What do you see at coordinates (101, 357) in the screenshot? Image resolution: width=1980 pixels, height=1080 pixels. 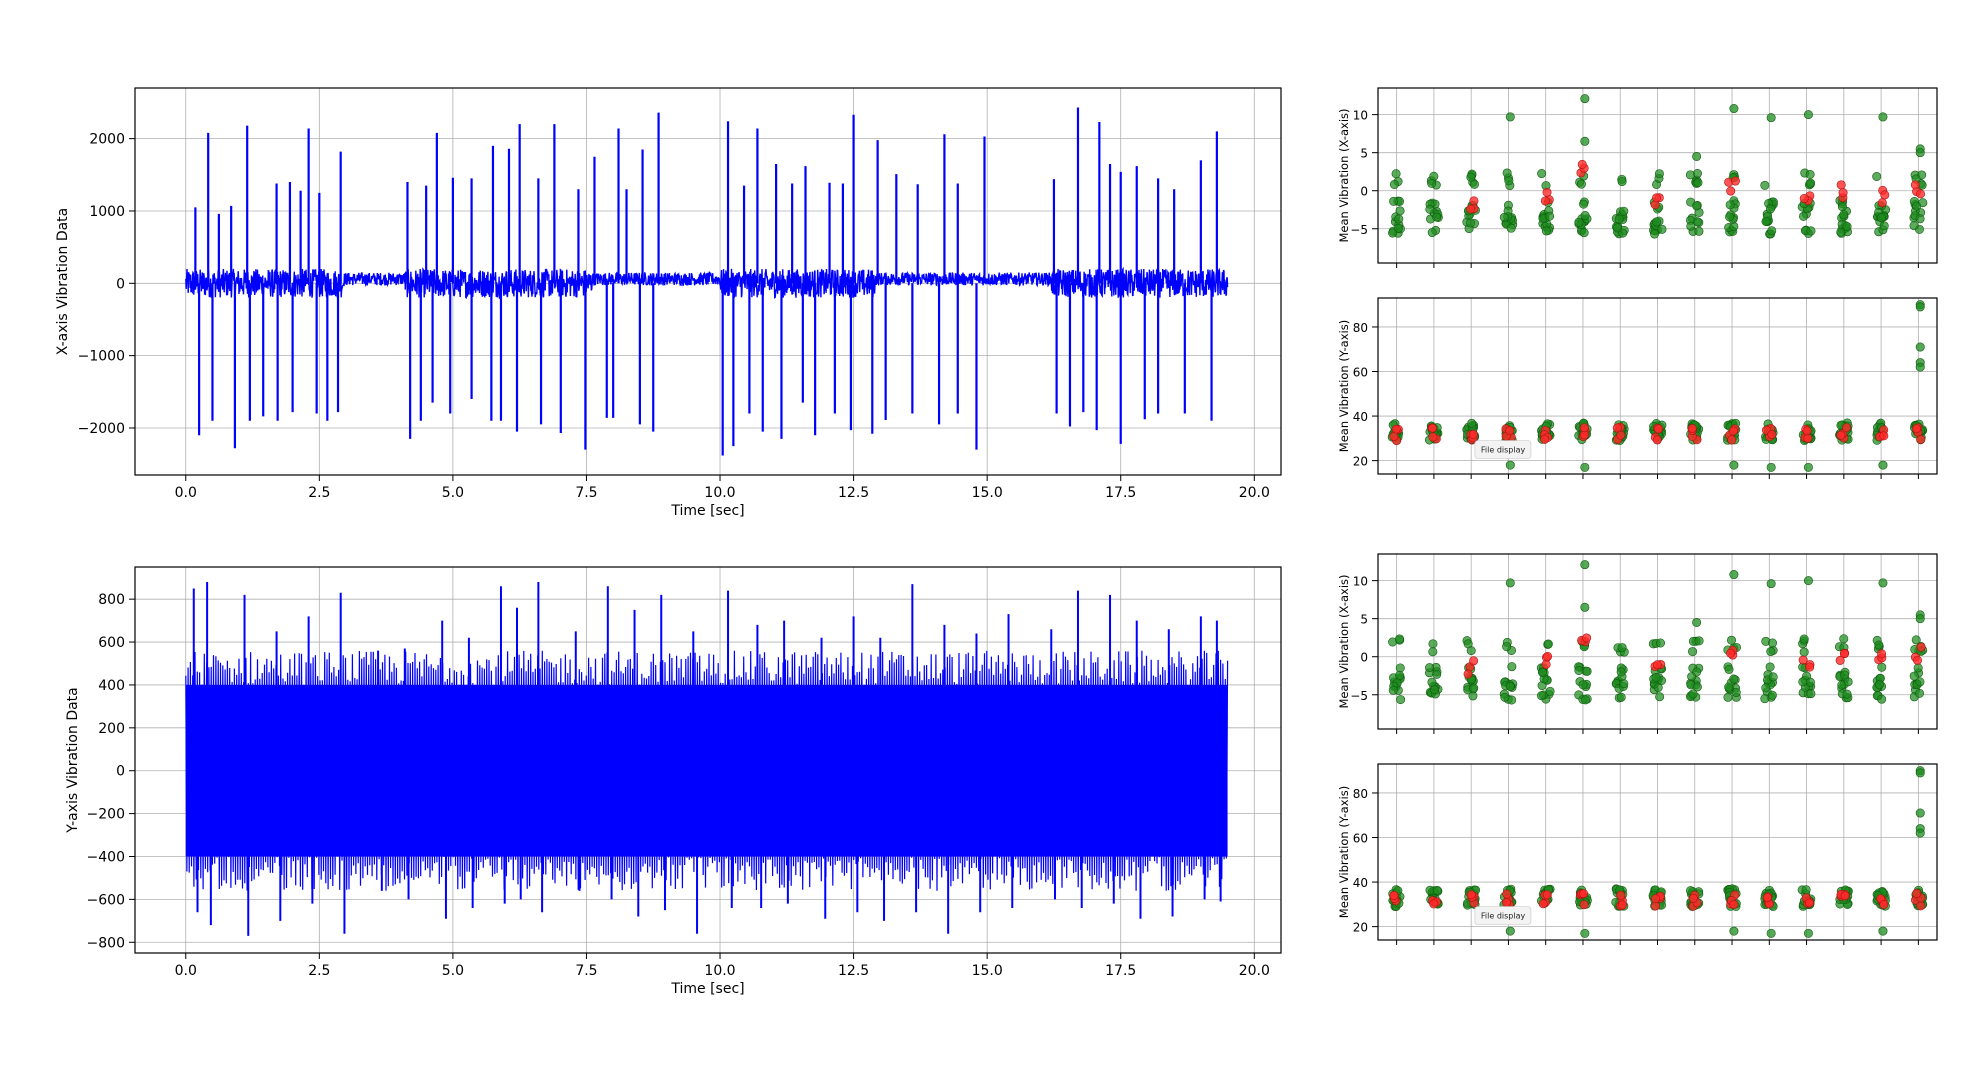 I see `y-tick-label: −1000` at bounding box center [101, 357].